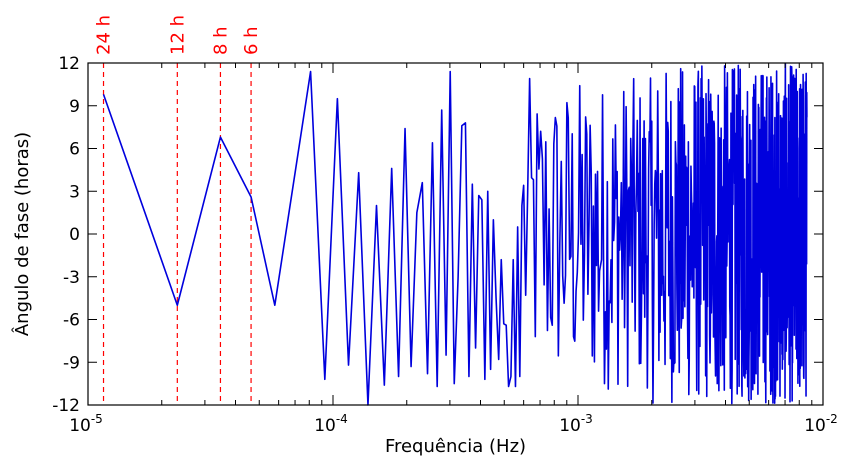 The height and width of the screenshot is (459, 855). Describe the element at coordinates (177, 35) in the screenshot. I see `period-marker-label: 12 h` at that location.